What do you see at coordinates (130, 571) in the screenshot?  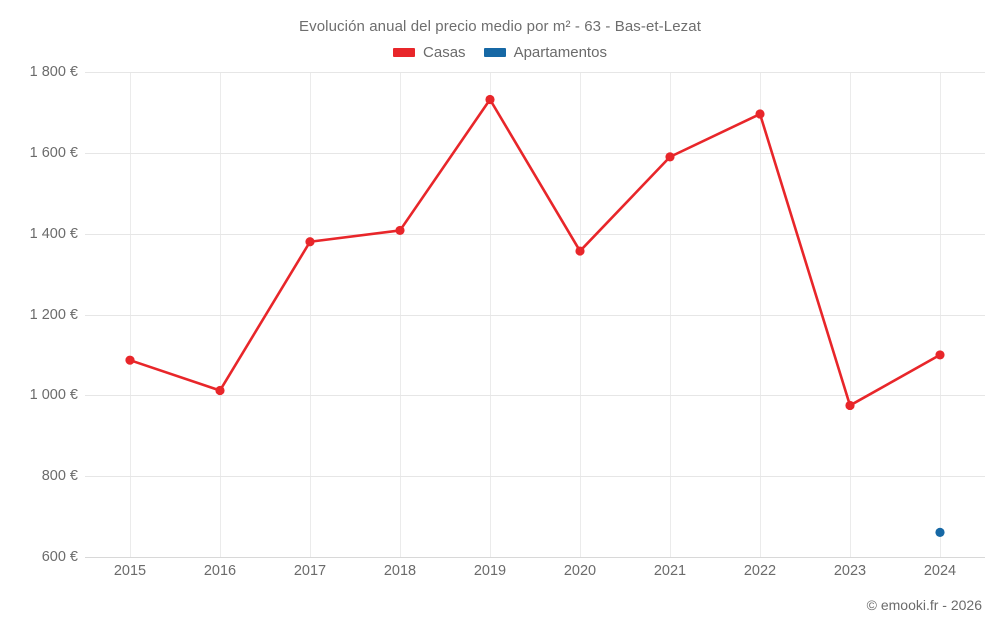 I see `x-axis-tick-label: 2015` at bounding box center [130, 571].